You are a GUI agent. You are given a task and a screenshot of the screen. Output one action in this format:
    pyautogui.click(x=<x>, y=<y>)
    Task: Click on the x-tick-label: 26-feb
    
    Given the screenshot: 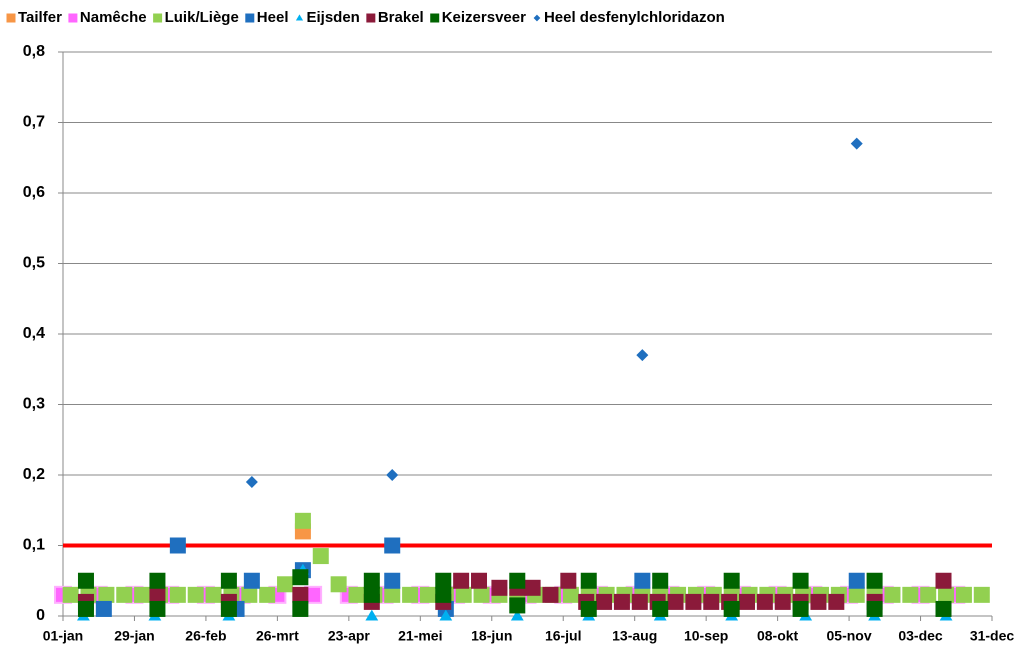 What is the action you would take?
    pyautogui.click(x=205, y=636)
    